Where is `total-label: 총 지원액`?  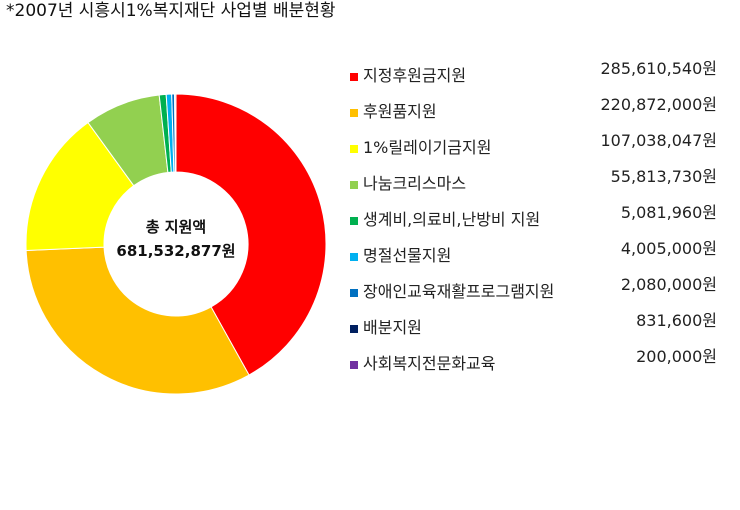 total-label: 총 지원액 is located at coordinates (176, 227).